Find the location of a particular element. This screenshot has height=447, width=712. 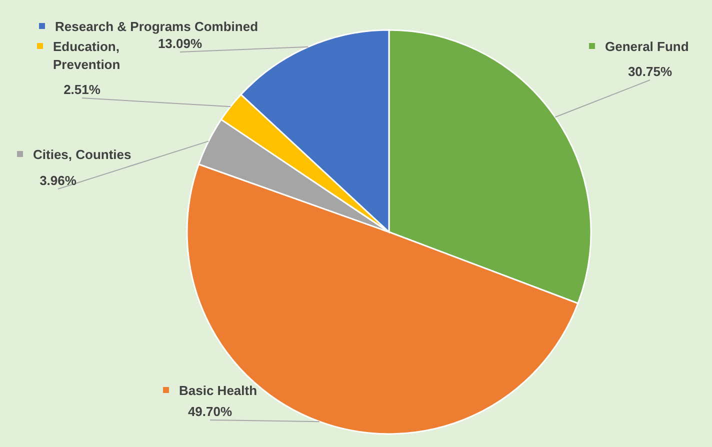

data-label: 3.96% is located at coordinates (58, 180).